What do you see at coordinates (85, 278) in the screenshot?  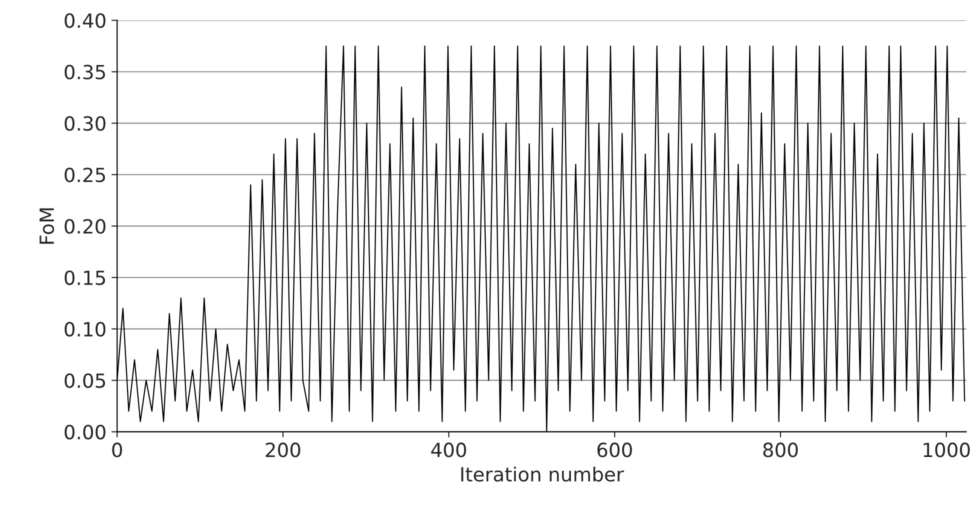 I see `y-tick-label: 0.15` at bounding box center [85, 278].